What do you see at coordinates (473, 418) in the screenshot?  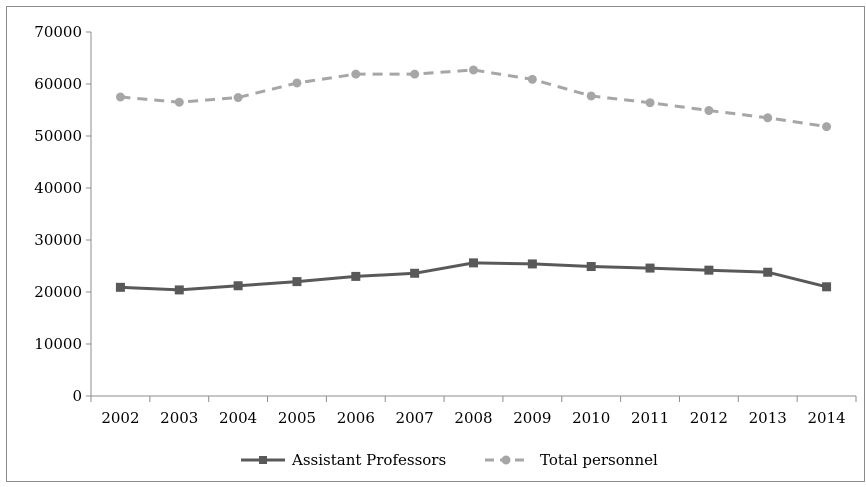 I see `x-tick-label: 2008` at bounding box center [473, 418].